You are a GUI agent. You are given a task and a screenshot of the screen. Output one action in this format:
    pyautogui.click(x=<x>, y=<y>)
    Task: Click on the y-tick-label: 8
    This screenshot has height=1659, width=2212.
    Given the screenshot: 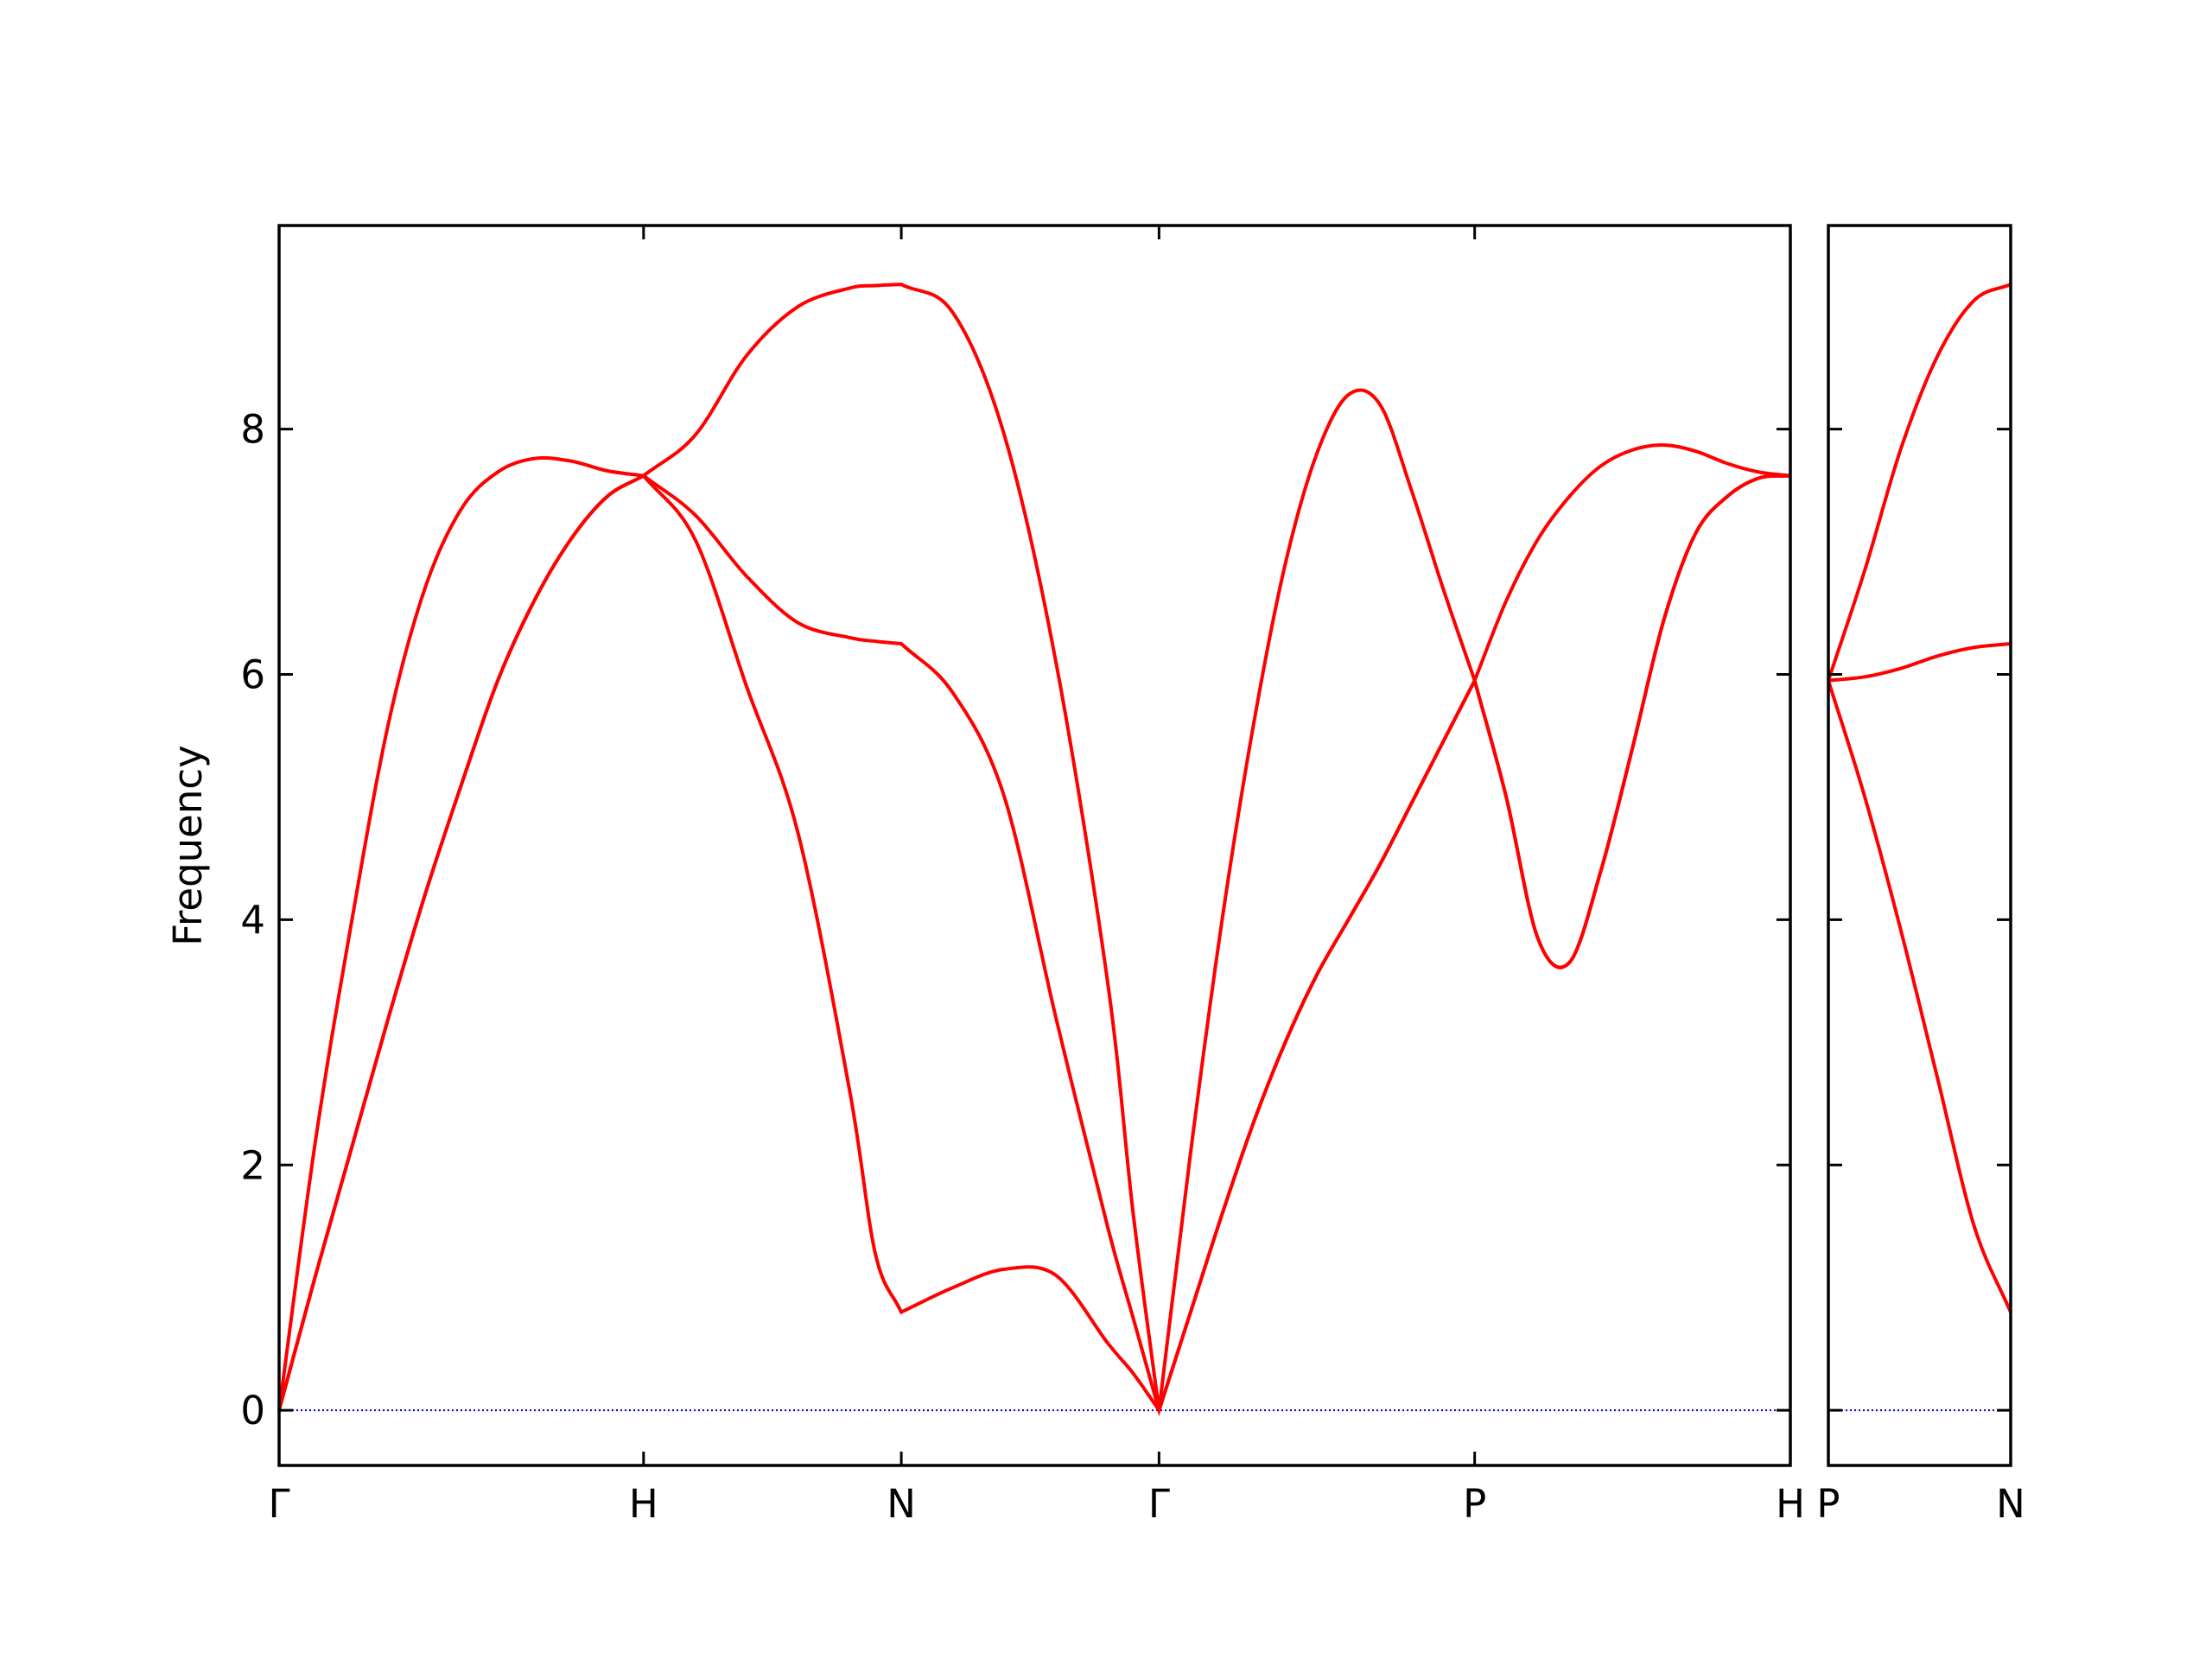 What is the action you would take?
    pyautogui.click(x=252, y=430)
    